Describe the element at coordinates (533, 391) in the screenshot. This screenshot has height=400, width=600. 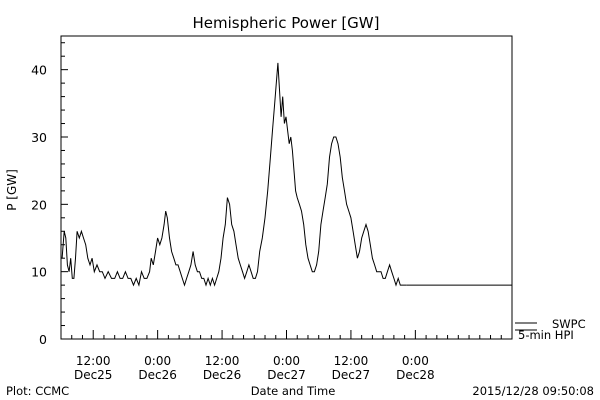
I see `footer-timestamp: 2015/12/28 09:50:08` at that location.